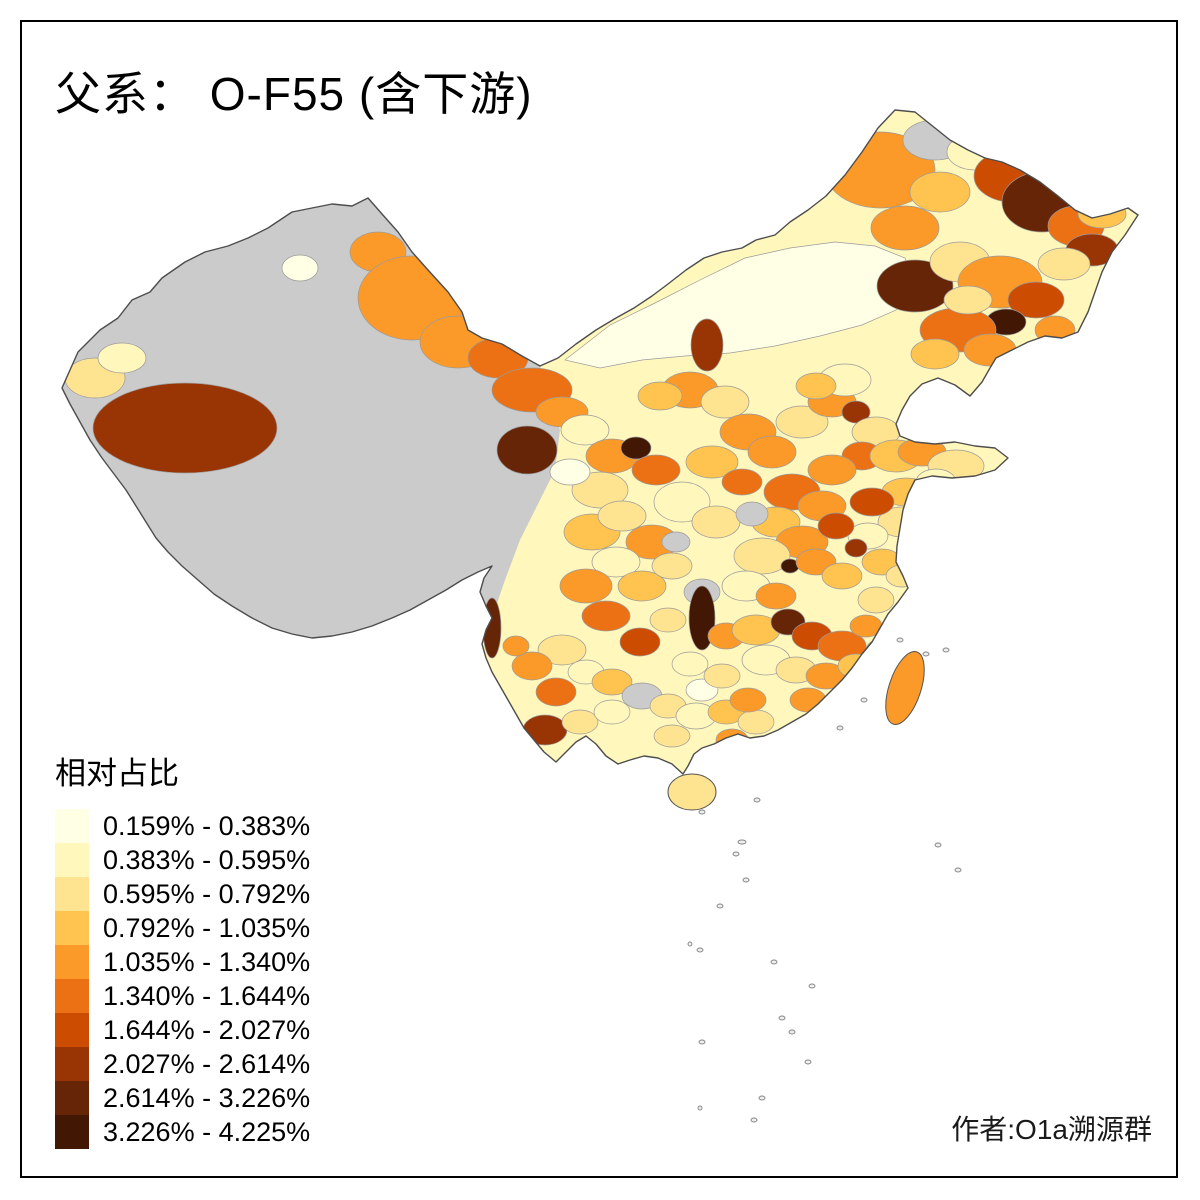 This screenshot has width=1200, height=1200. What do you see at coordinates (905, 688) in the screenshot?
I see `taiwan-island` at bounding box center [905, 688].